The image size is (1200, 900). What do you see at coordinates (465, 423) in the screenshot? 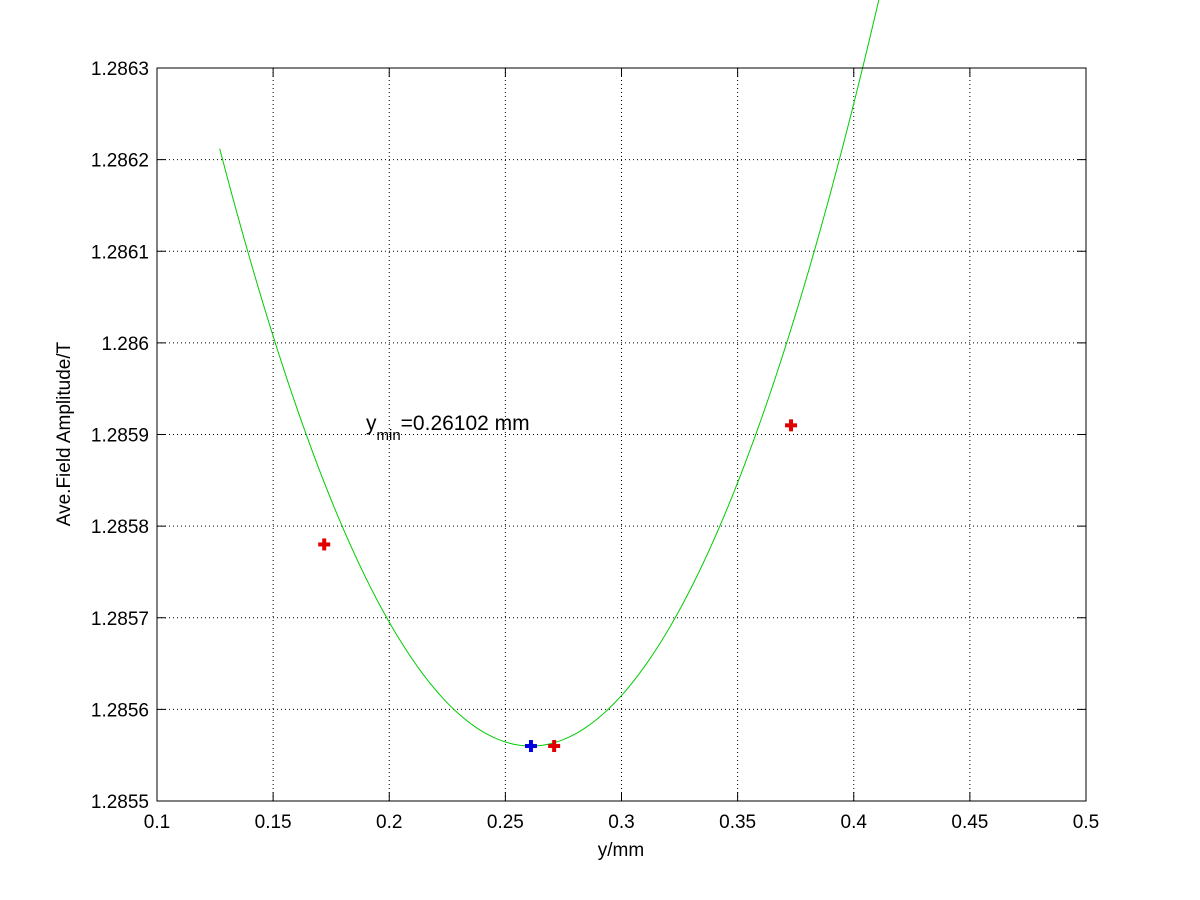
I see `annotation-value: =0.26102 mm` at bounding box center [465, 423].